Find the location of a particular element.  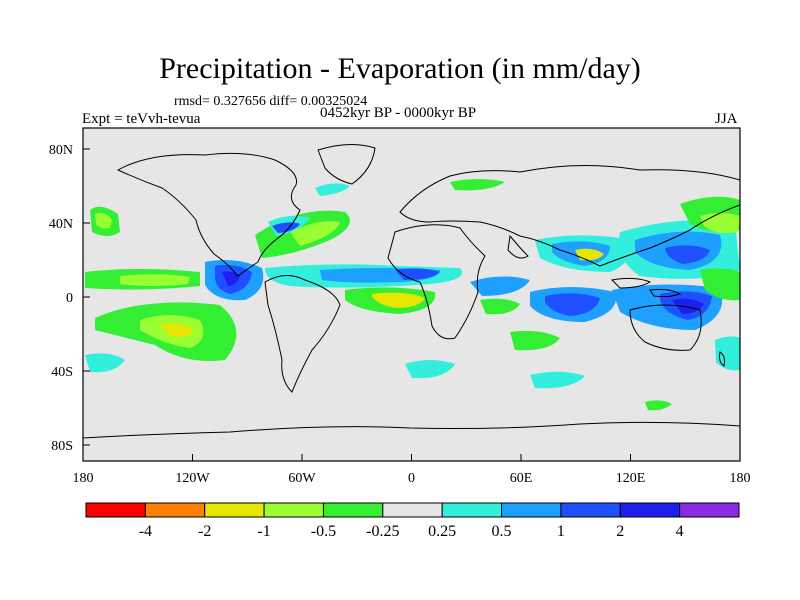

colorbar-label: 0.5 is located at coordinates (502, 531).